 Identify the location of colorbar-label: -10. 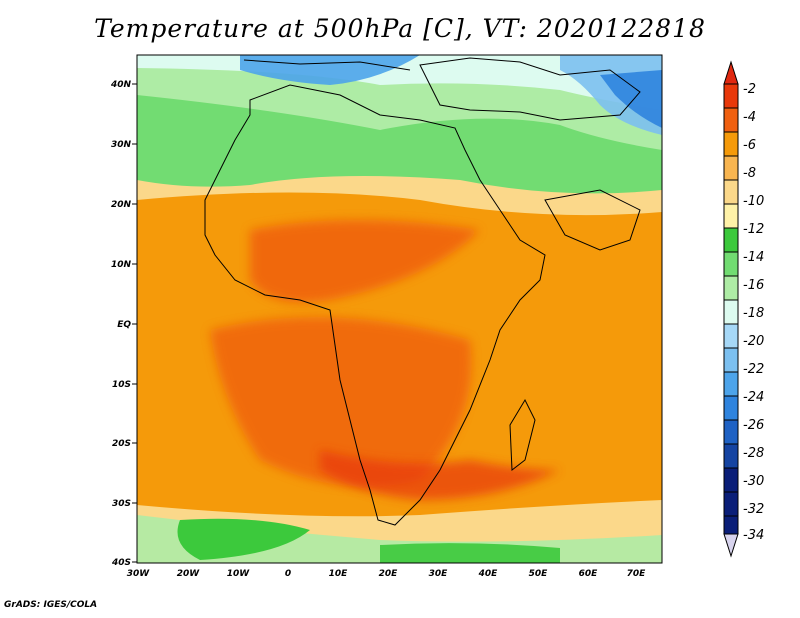
(753, 201).